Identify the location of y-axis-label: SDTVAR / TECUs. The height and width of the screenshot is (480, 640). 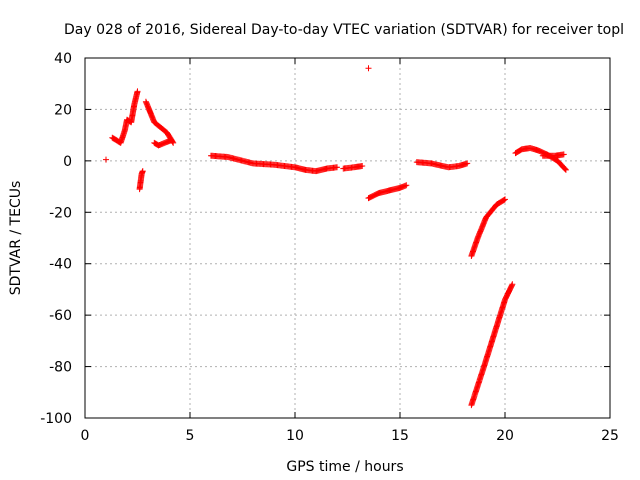
(16, 238).